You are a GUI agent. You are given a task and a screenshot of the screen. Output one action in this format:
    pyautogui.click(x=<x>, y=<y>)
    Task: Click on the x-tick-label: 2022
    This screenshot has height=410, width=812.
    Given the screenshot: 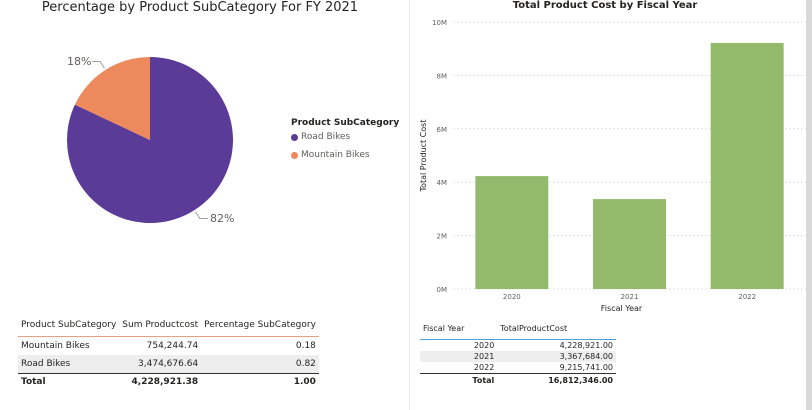 What is the action you would take?
    pyautogui.click(x=747, y=297)
    